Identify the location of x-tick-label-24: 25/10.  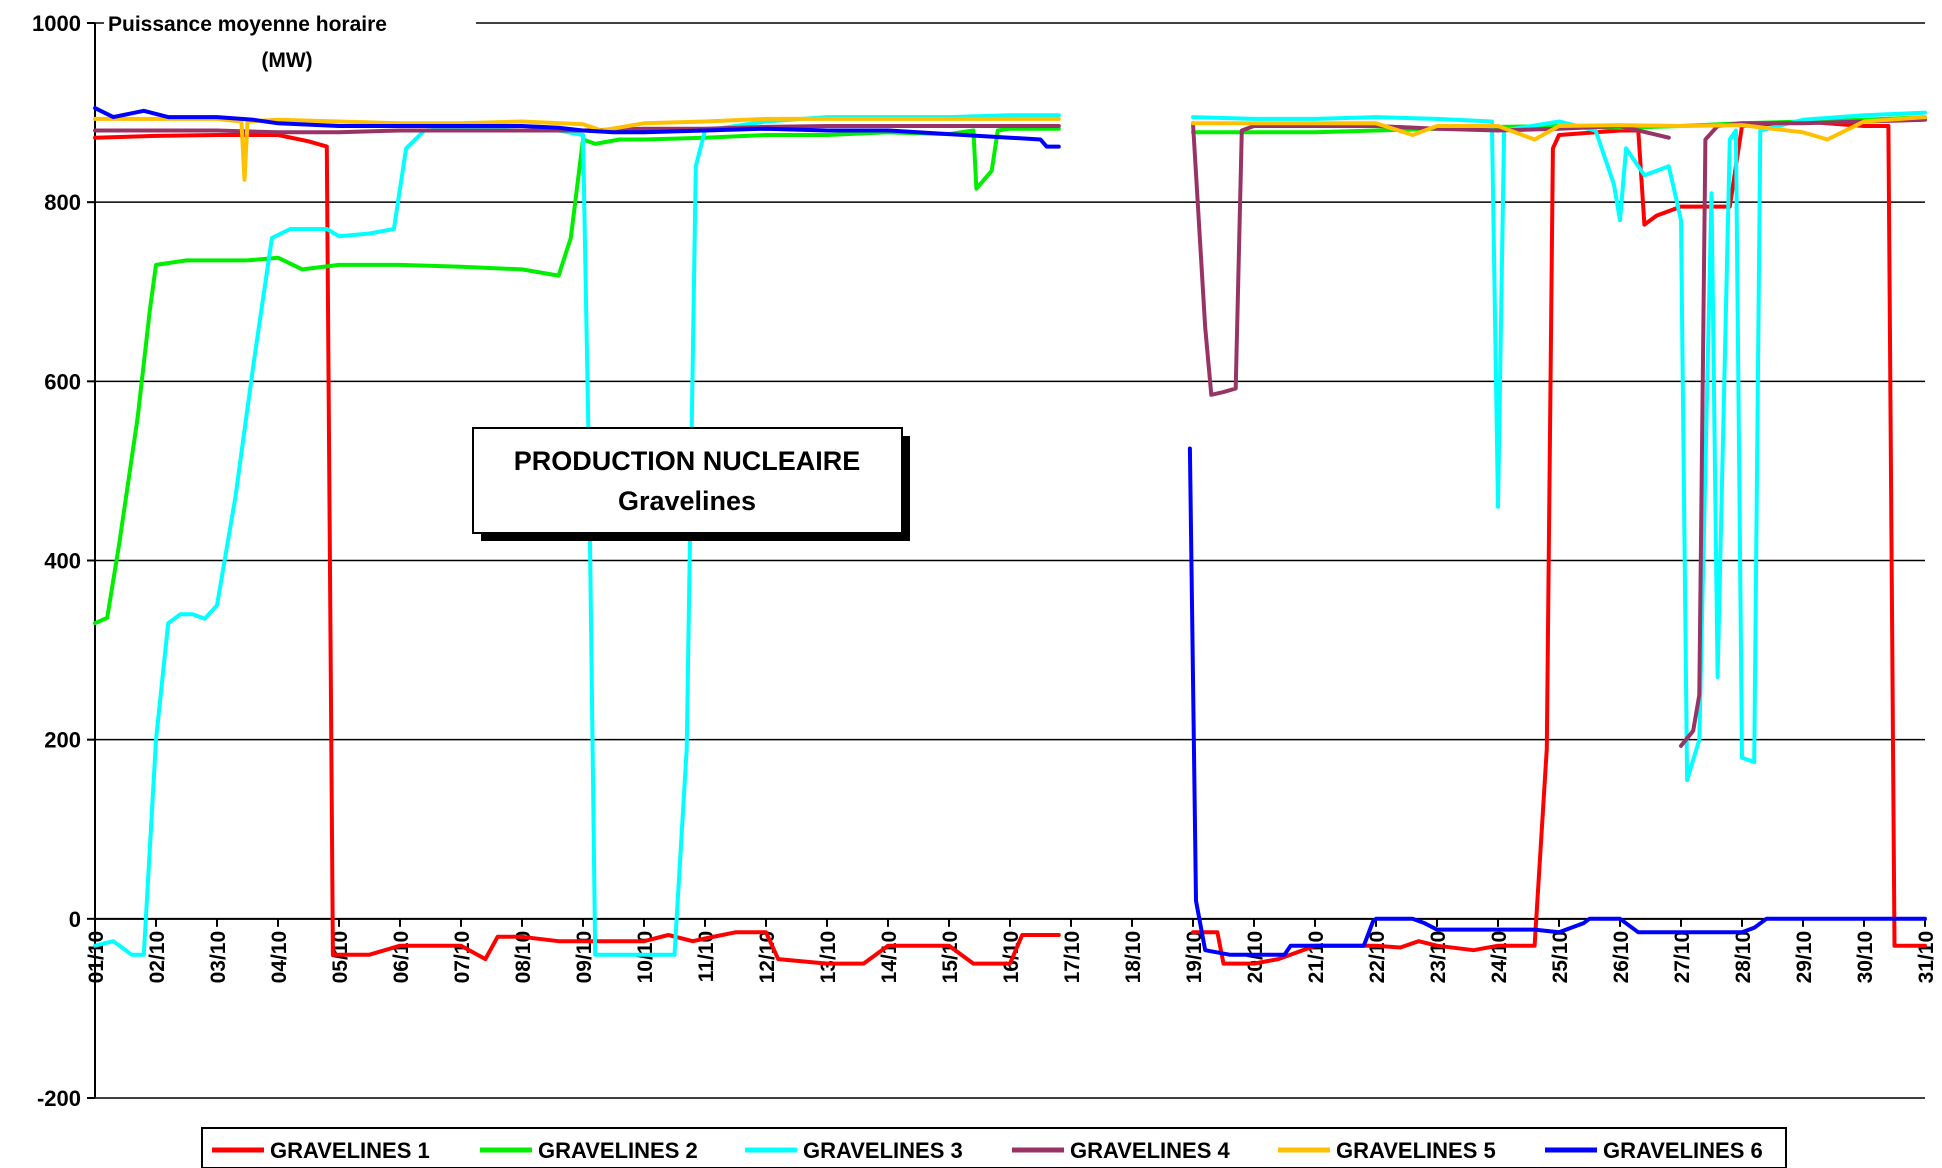
(1560, 957).